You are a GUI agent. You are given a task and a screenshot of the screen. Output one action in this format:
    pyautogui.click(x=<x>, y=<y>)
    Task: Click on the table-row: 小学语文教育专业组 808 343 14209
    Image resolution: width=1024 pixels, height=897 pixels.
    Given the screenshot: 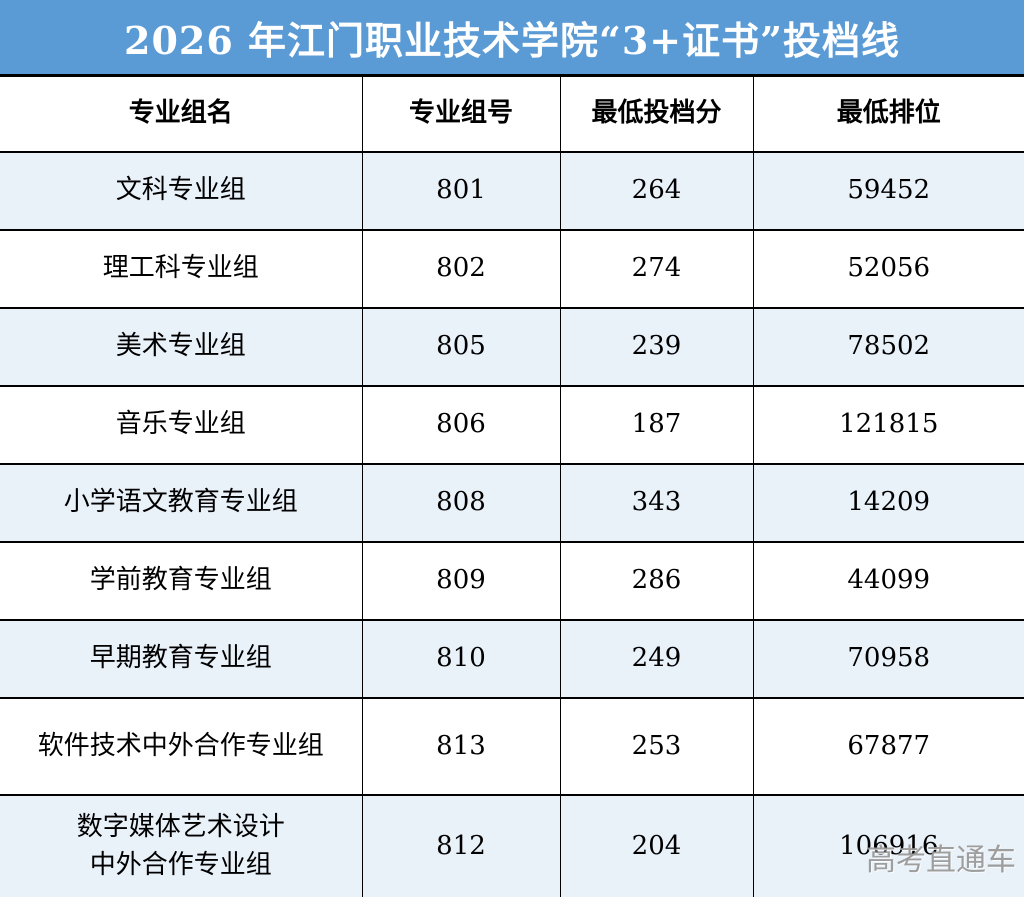 What is the action you would take?
    pyautogui.click(x=512, y=503)
    